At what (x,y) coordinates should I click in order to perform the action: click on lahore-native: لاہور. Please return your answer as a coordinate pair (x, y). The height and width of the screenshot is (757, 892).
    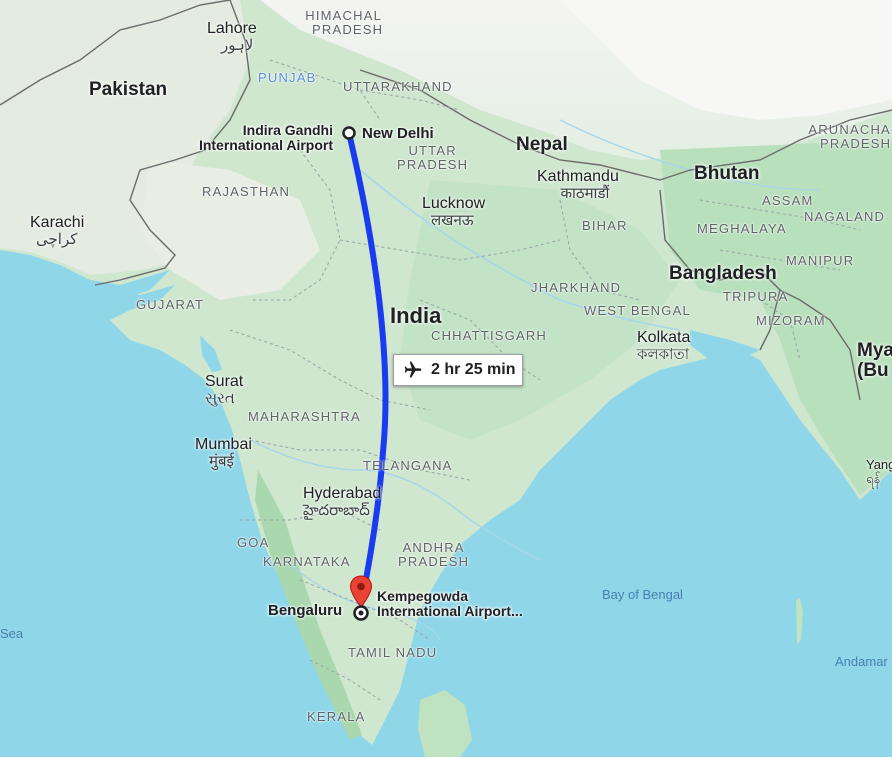
    Looking at the image, I should click on (237, 45).